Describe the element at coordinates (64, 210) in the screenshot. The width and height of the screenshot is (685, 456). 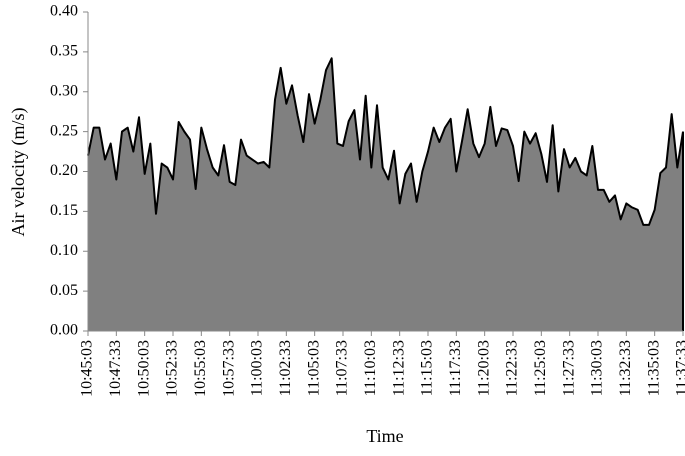
I see `y-tick-label: 0.15` at that location.